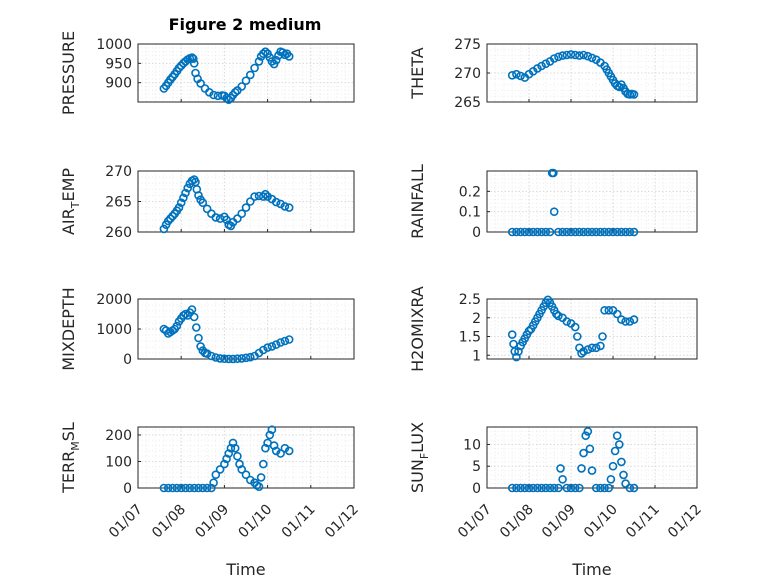  Describe the element at coordinates (245, 569) in the screenshot. I see `x-axis-label: Time` at that location.